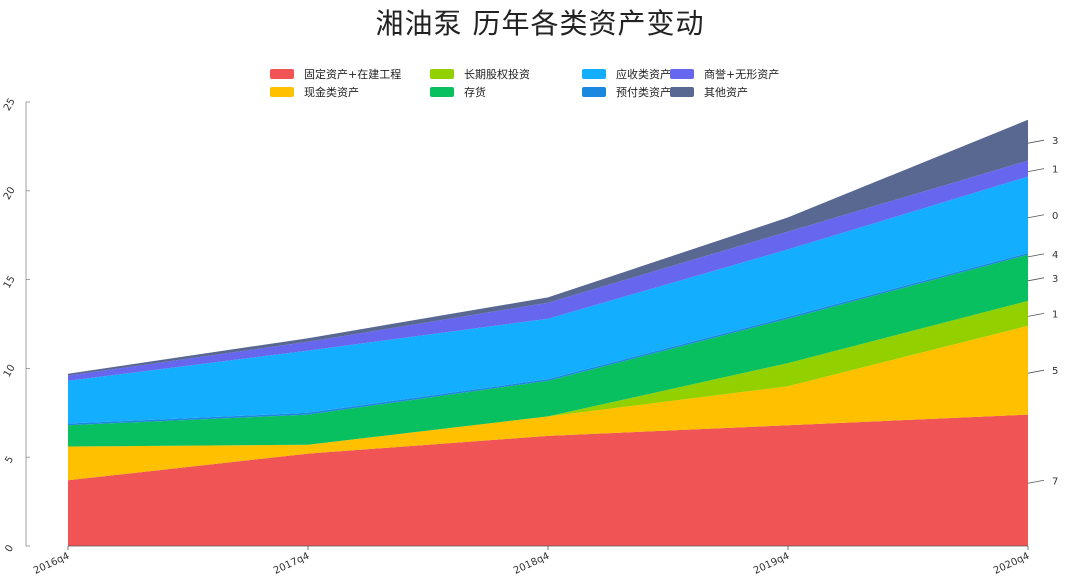 This screenshot has width=1080, height=579. What do you see at coordinates (475, 92) in the screenshot?
I see `legend-label: 存货` at bounding box center [475, 92].